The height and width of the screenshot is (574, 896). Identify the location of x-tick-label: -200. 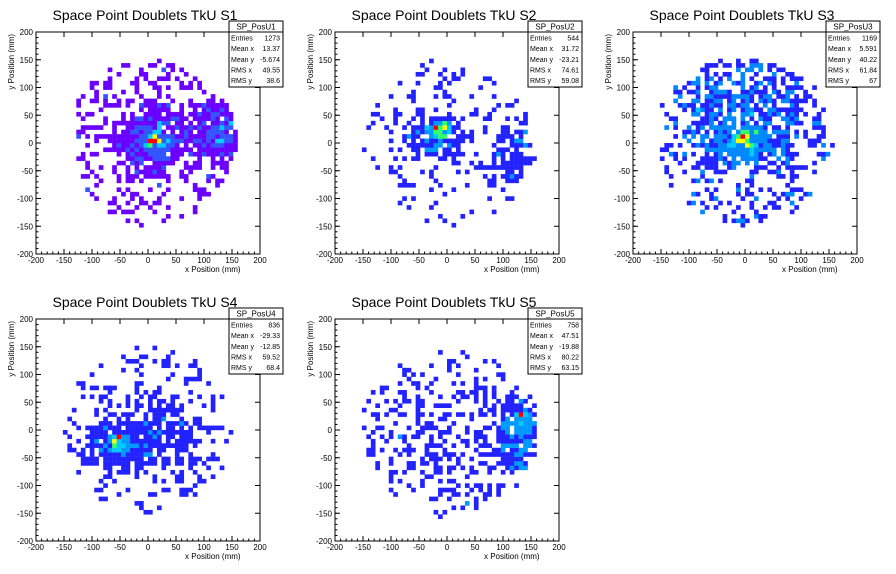
(36, 260).